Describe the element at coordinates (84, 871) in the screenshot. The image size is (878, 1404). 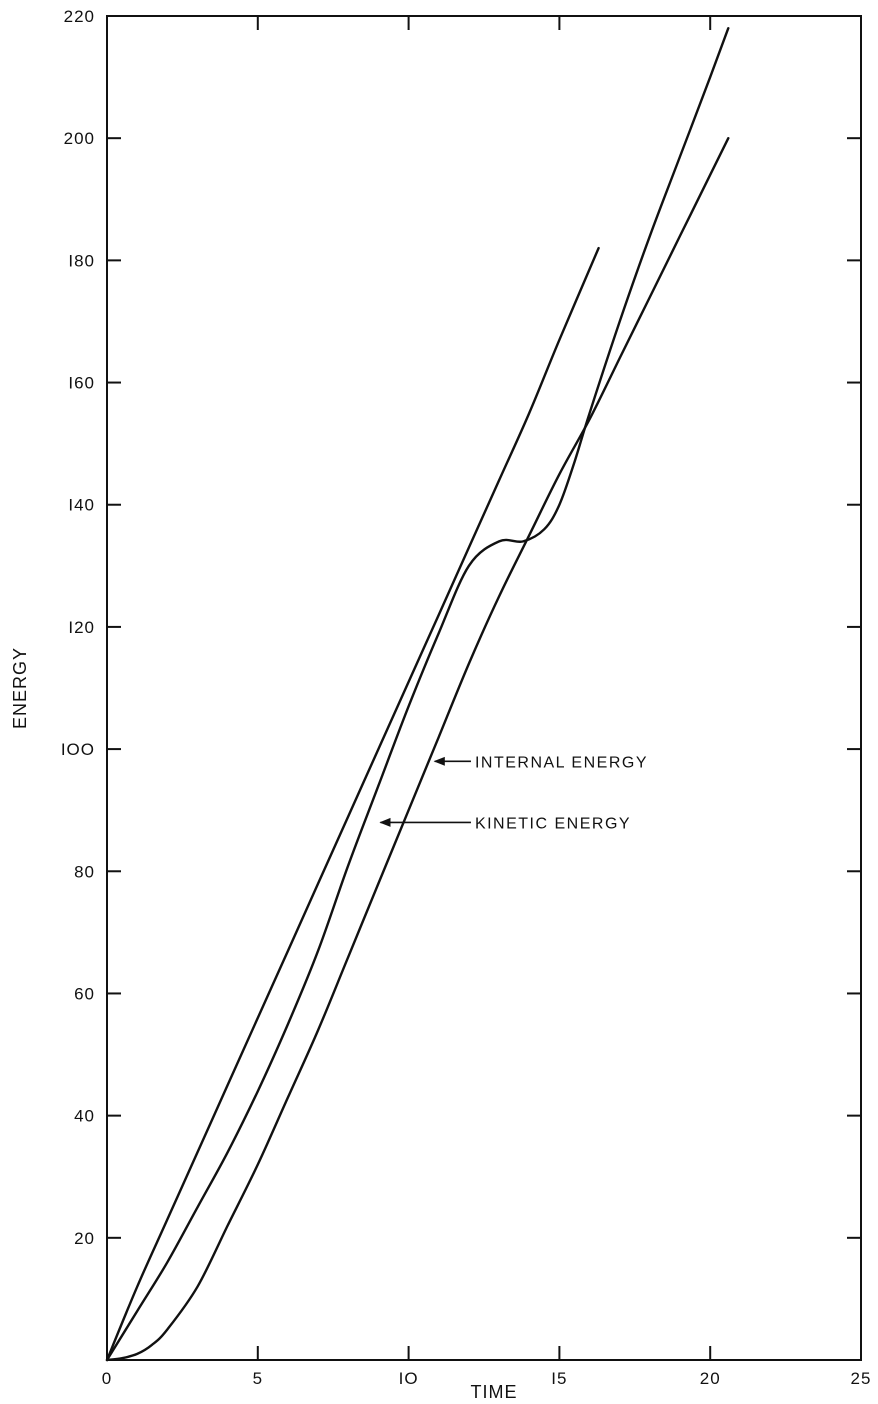
I see `y-tick-label: 80` at that location.